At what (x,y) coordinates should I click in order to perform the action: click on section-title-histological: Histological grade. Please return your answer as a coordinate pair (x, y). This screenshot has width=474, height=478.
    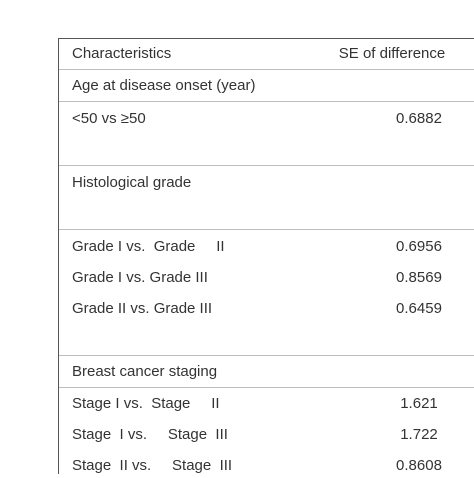
    Looking at the image, I should click on (132, 182).